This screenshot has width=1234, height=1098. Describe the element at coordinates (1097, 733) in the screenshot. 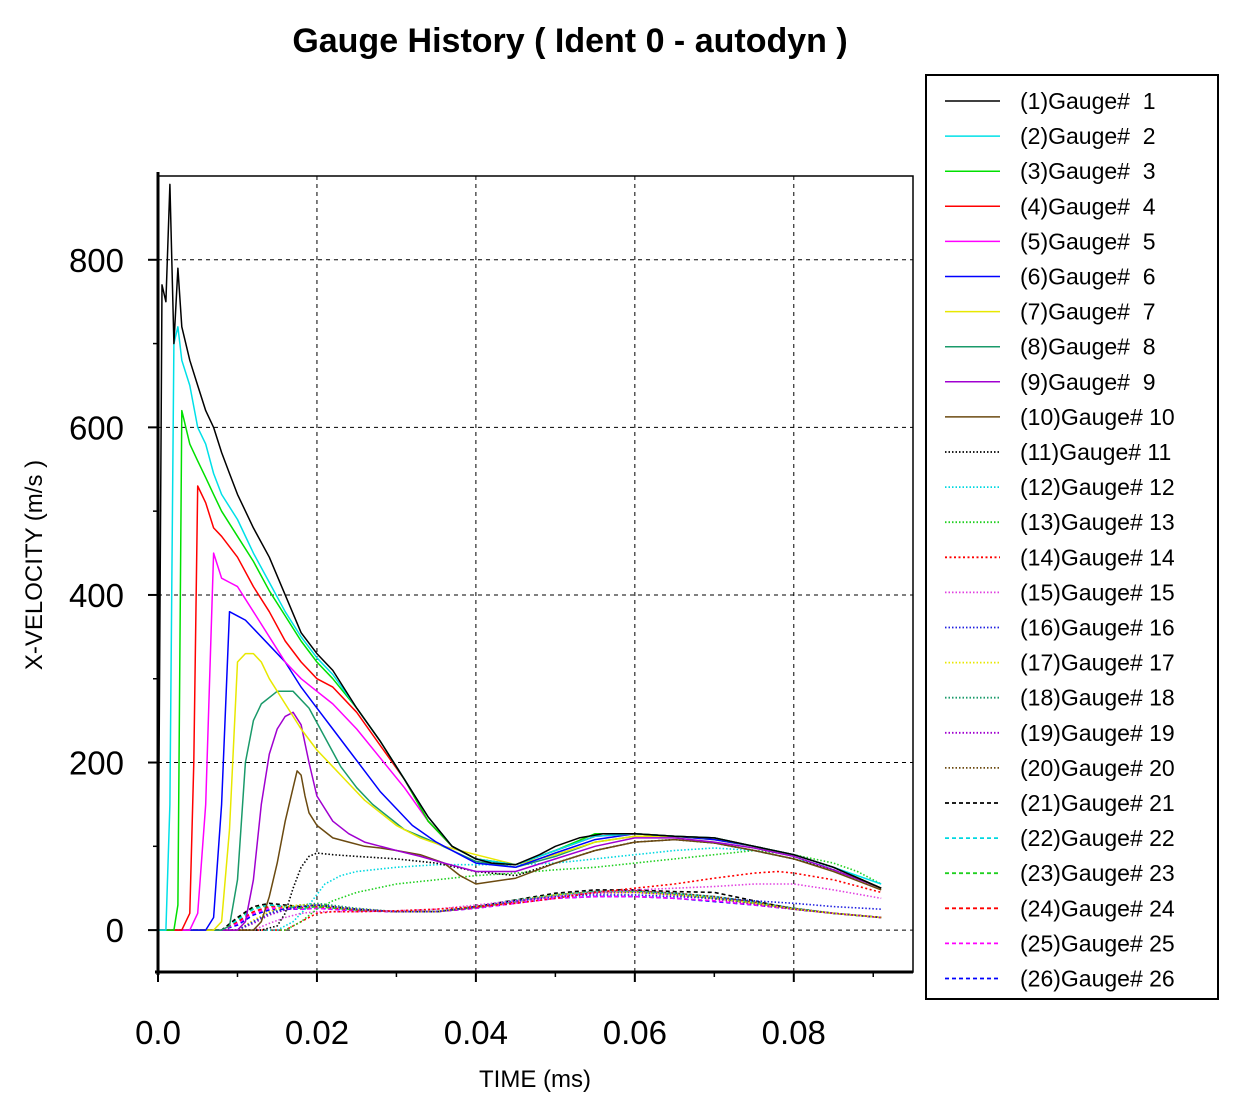

I see `legend-label-19: (19)Gauge# 19` at that location.